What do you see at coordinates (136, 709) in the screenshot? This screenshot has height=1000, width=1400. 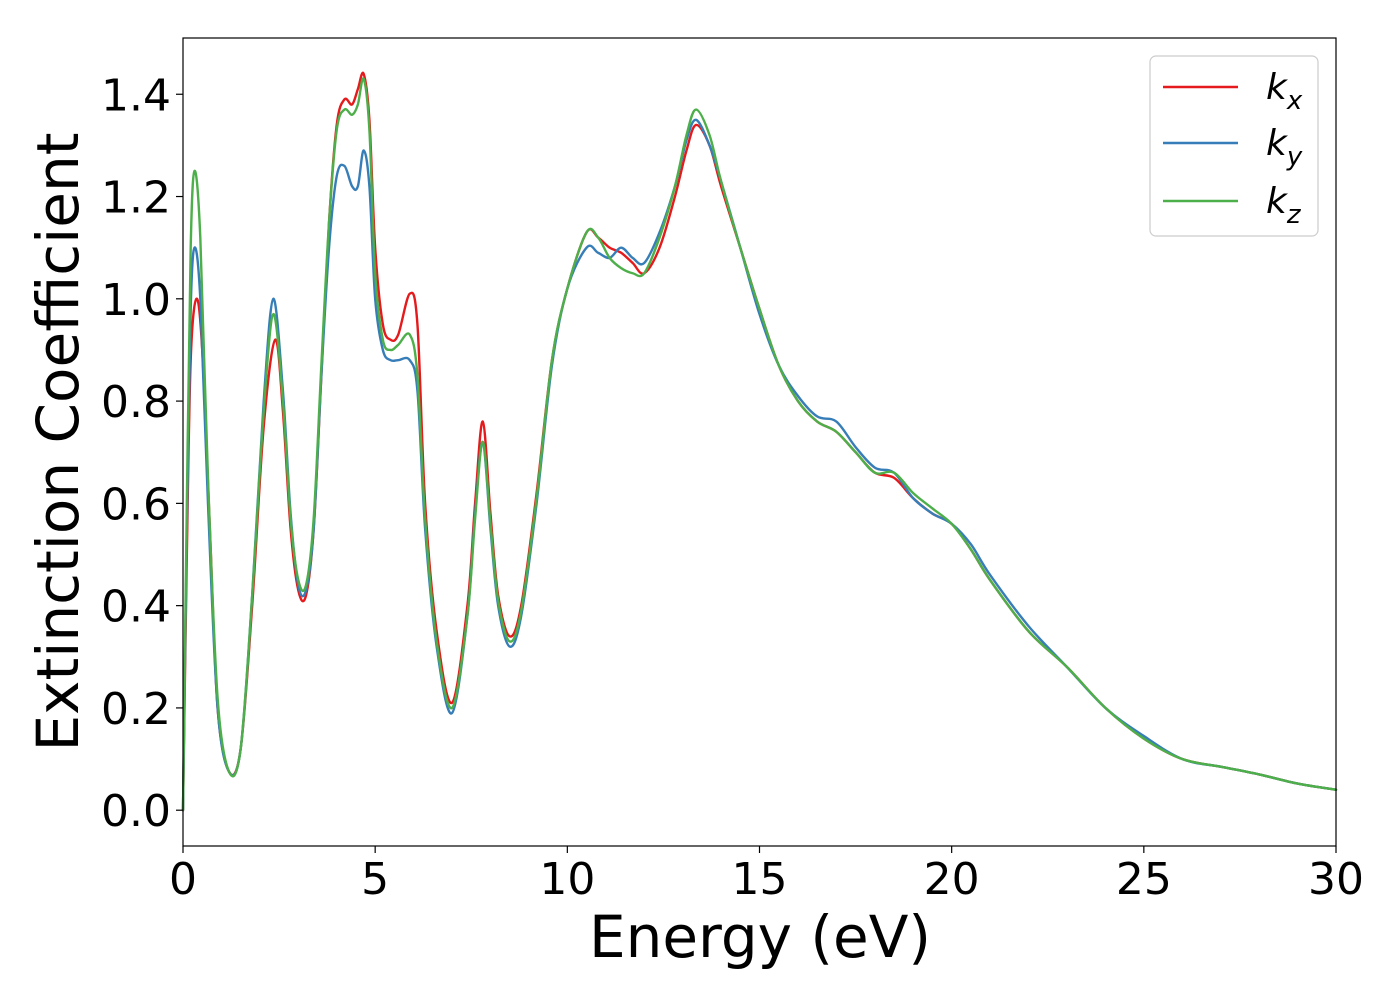 I see `y-tick-label: 0.2` at bounding box center [136, 709].